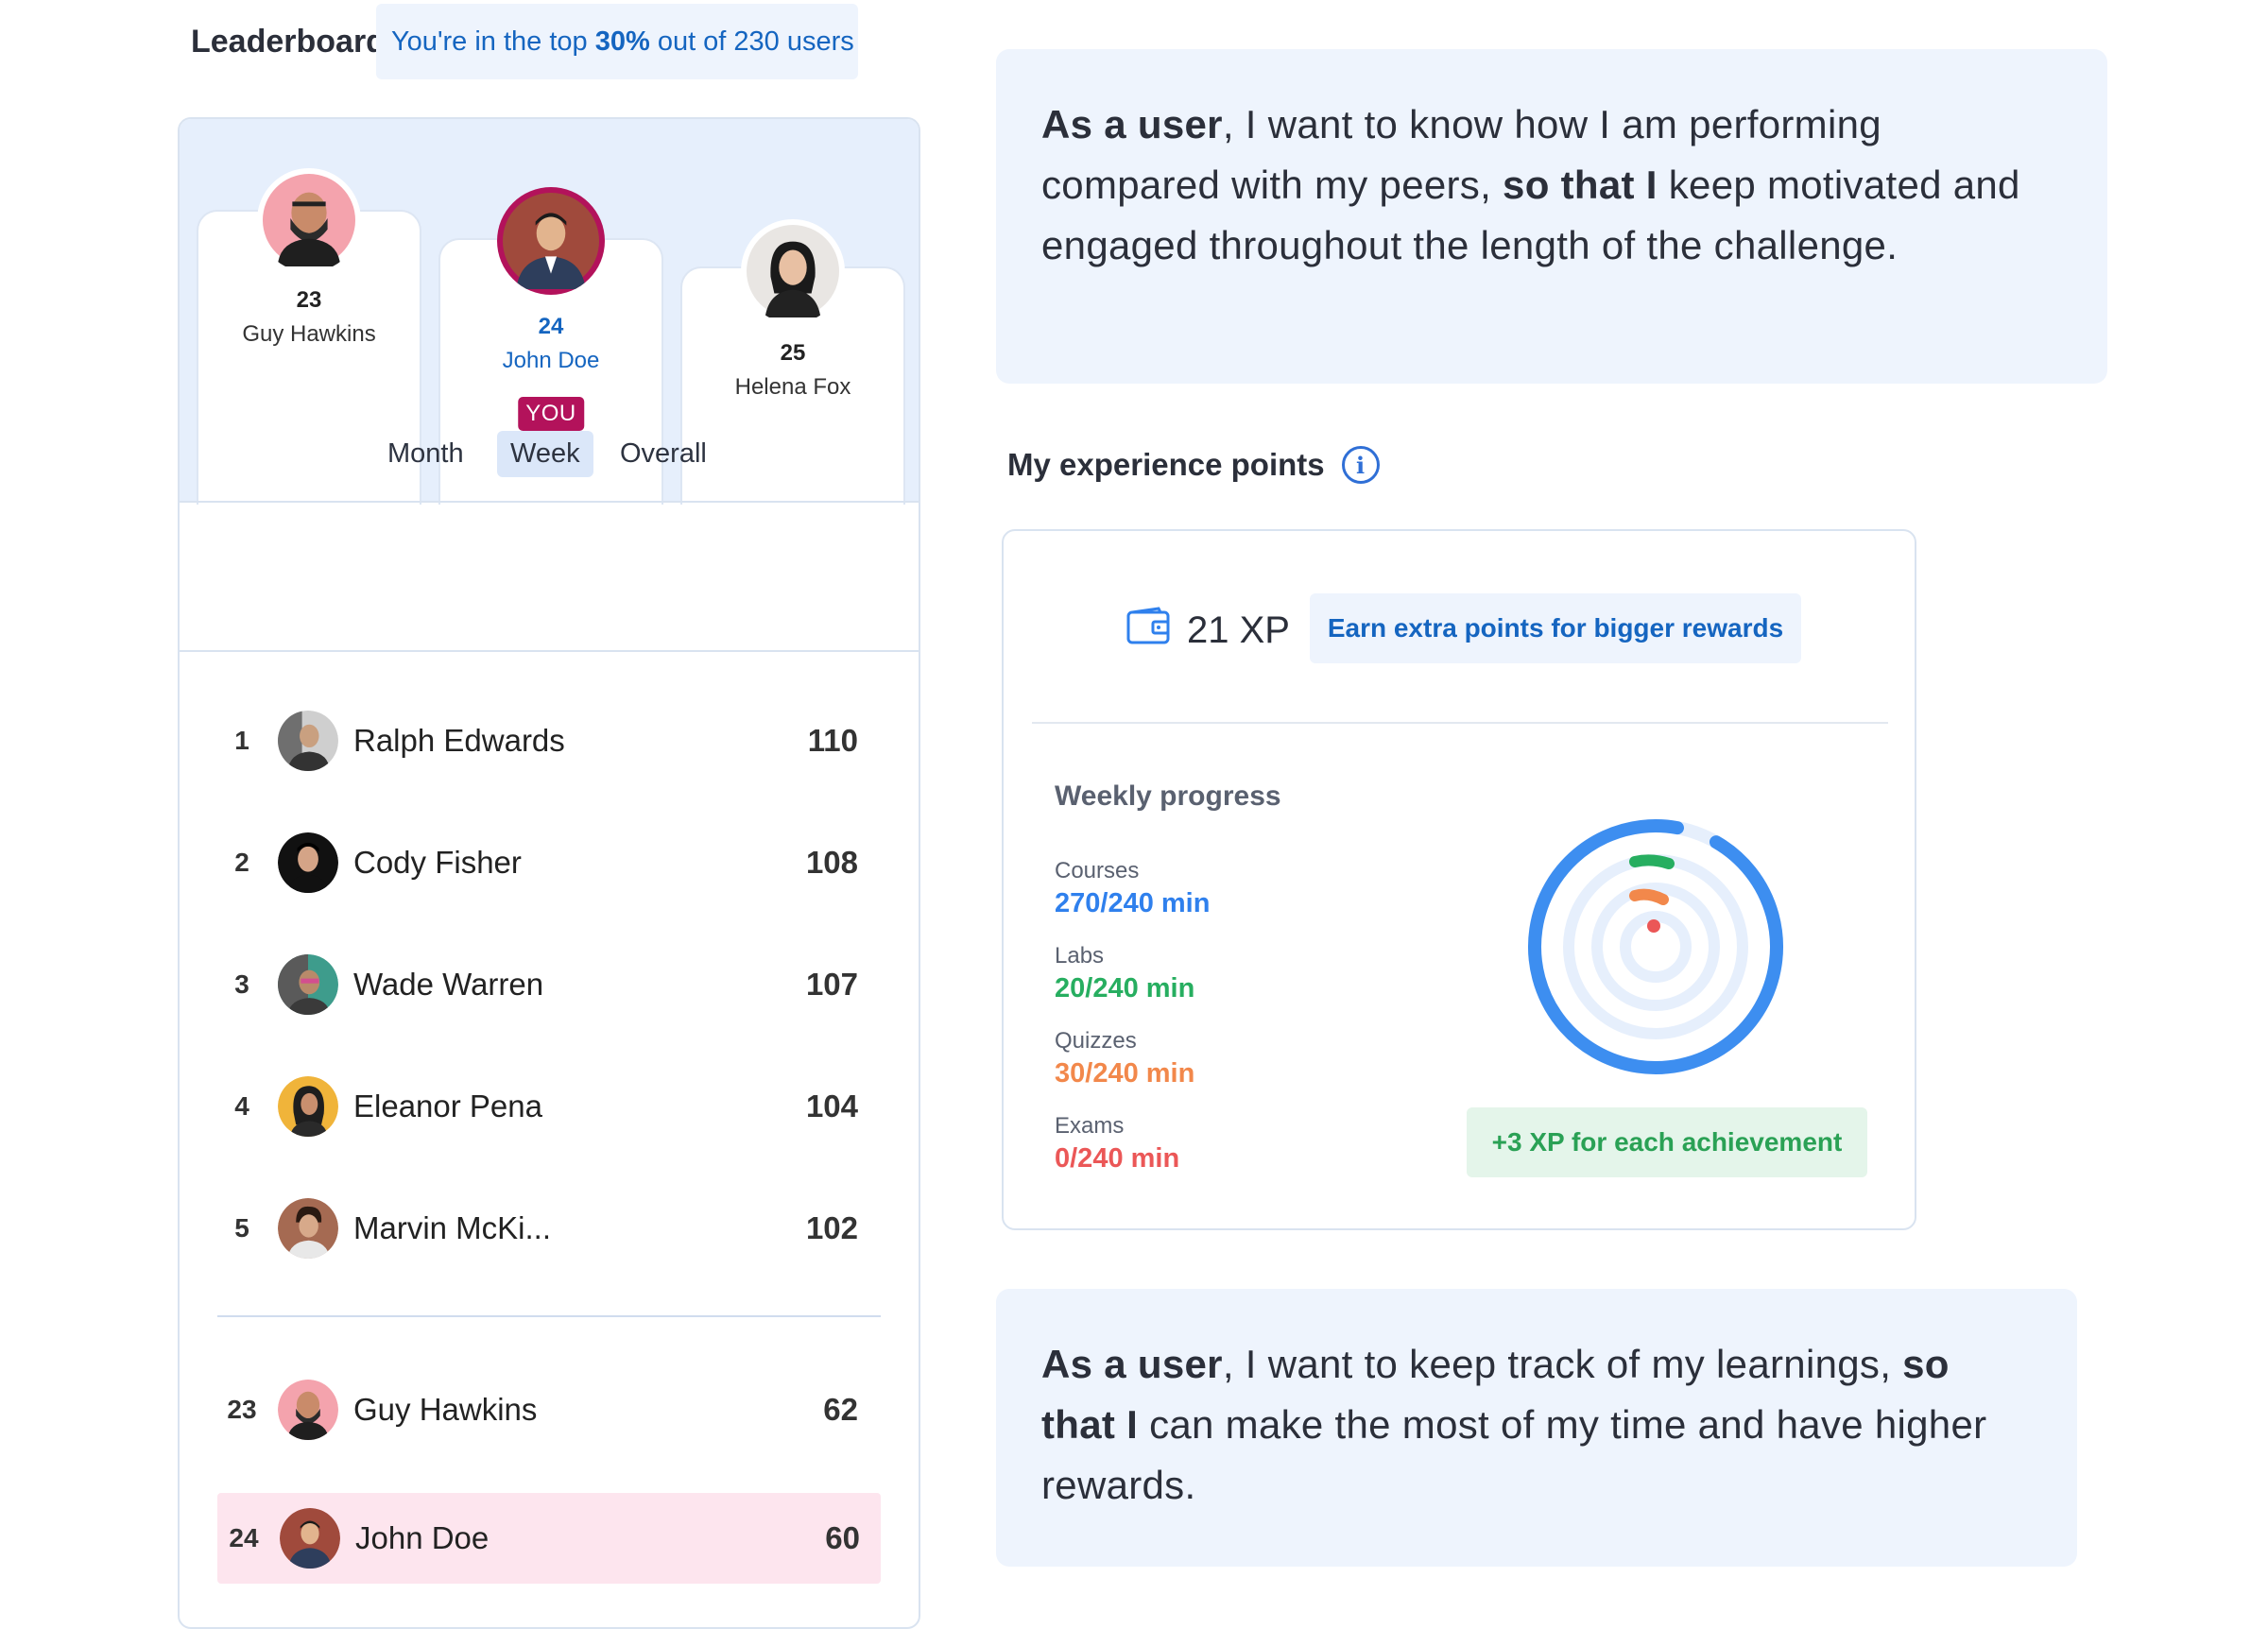  I want to click on stat-label-quizzes: Quizzes, so click(1096, 1041).